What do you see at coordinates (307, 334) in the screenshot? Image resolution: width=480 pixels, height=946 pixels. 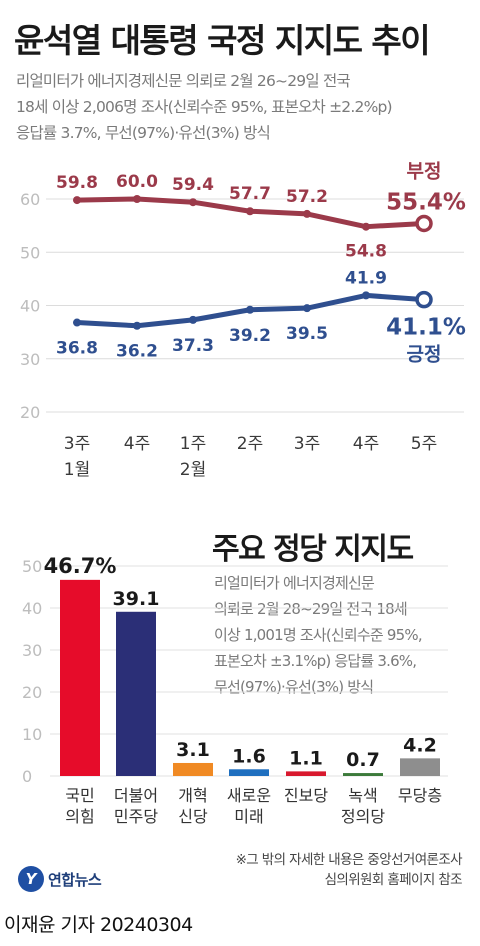 I see `data-label: 39.5` at bounding box center [307, 334].